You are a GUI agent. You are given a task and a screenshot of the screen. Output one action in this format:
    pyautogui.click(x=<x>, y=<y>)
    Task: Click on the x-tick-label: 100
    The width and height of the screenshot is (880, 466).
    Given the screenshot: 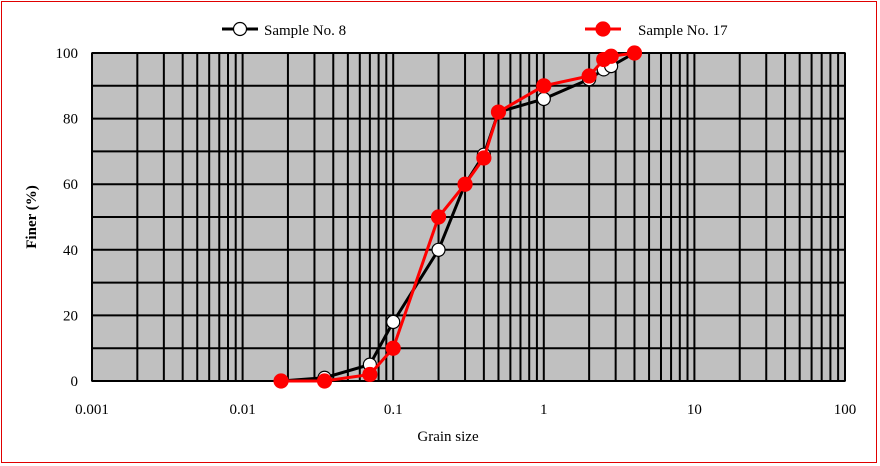 What is the action you would take?
    pyautogui.click(x=845, y=410)
    